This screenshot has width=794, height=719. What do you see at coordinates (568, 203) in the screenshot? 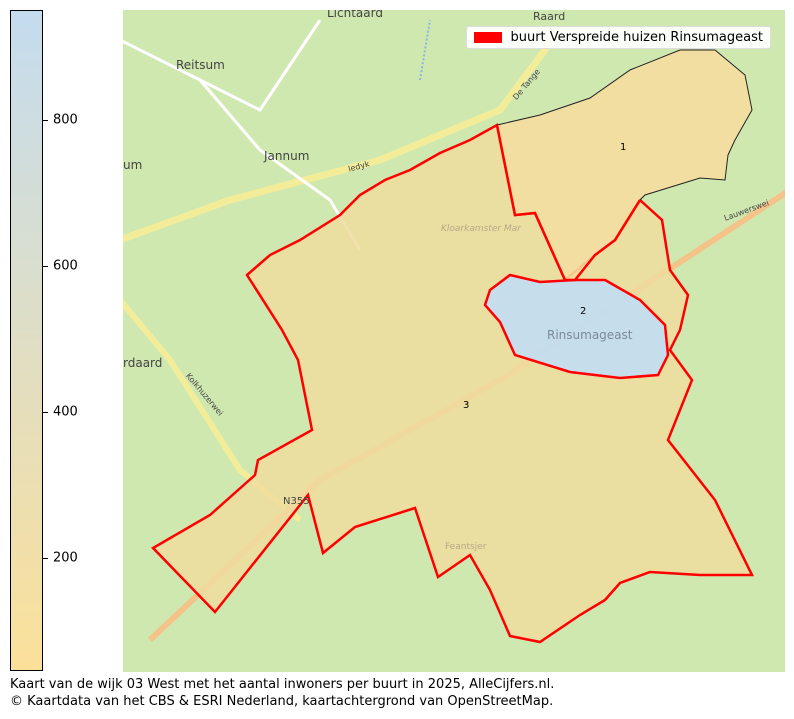
I see `region-1-border` at bounding box center [568, 203].